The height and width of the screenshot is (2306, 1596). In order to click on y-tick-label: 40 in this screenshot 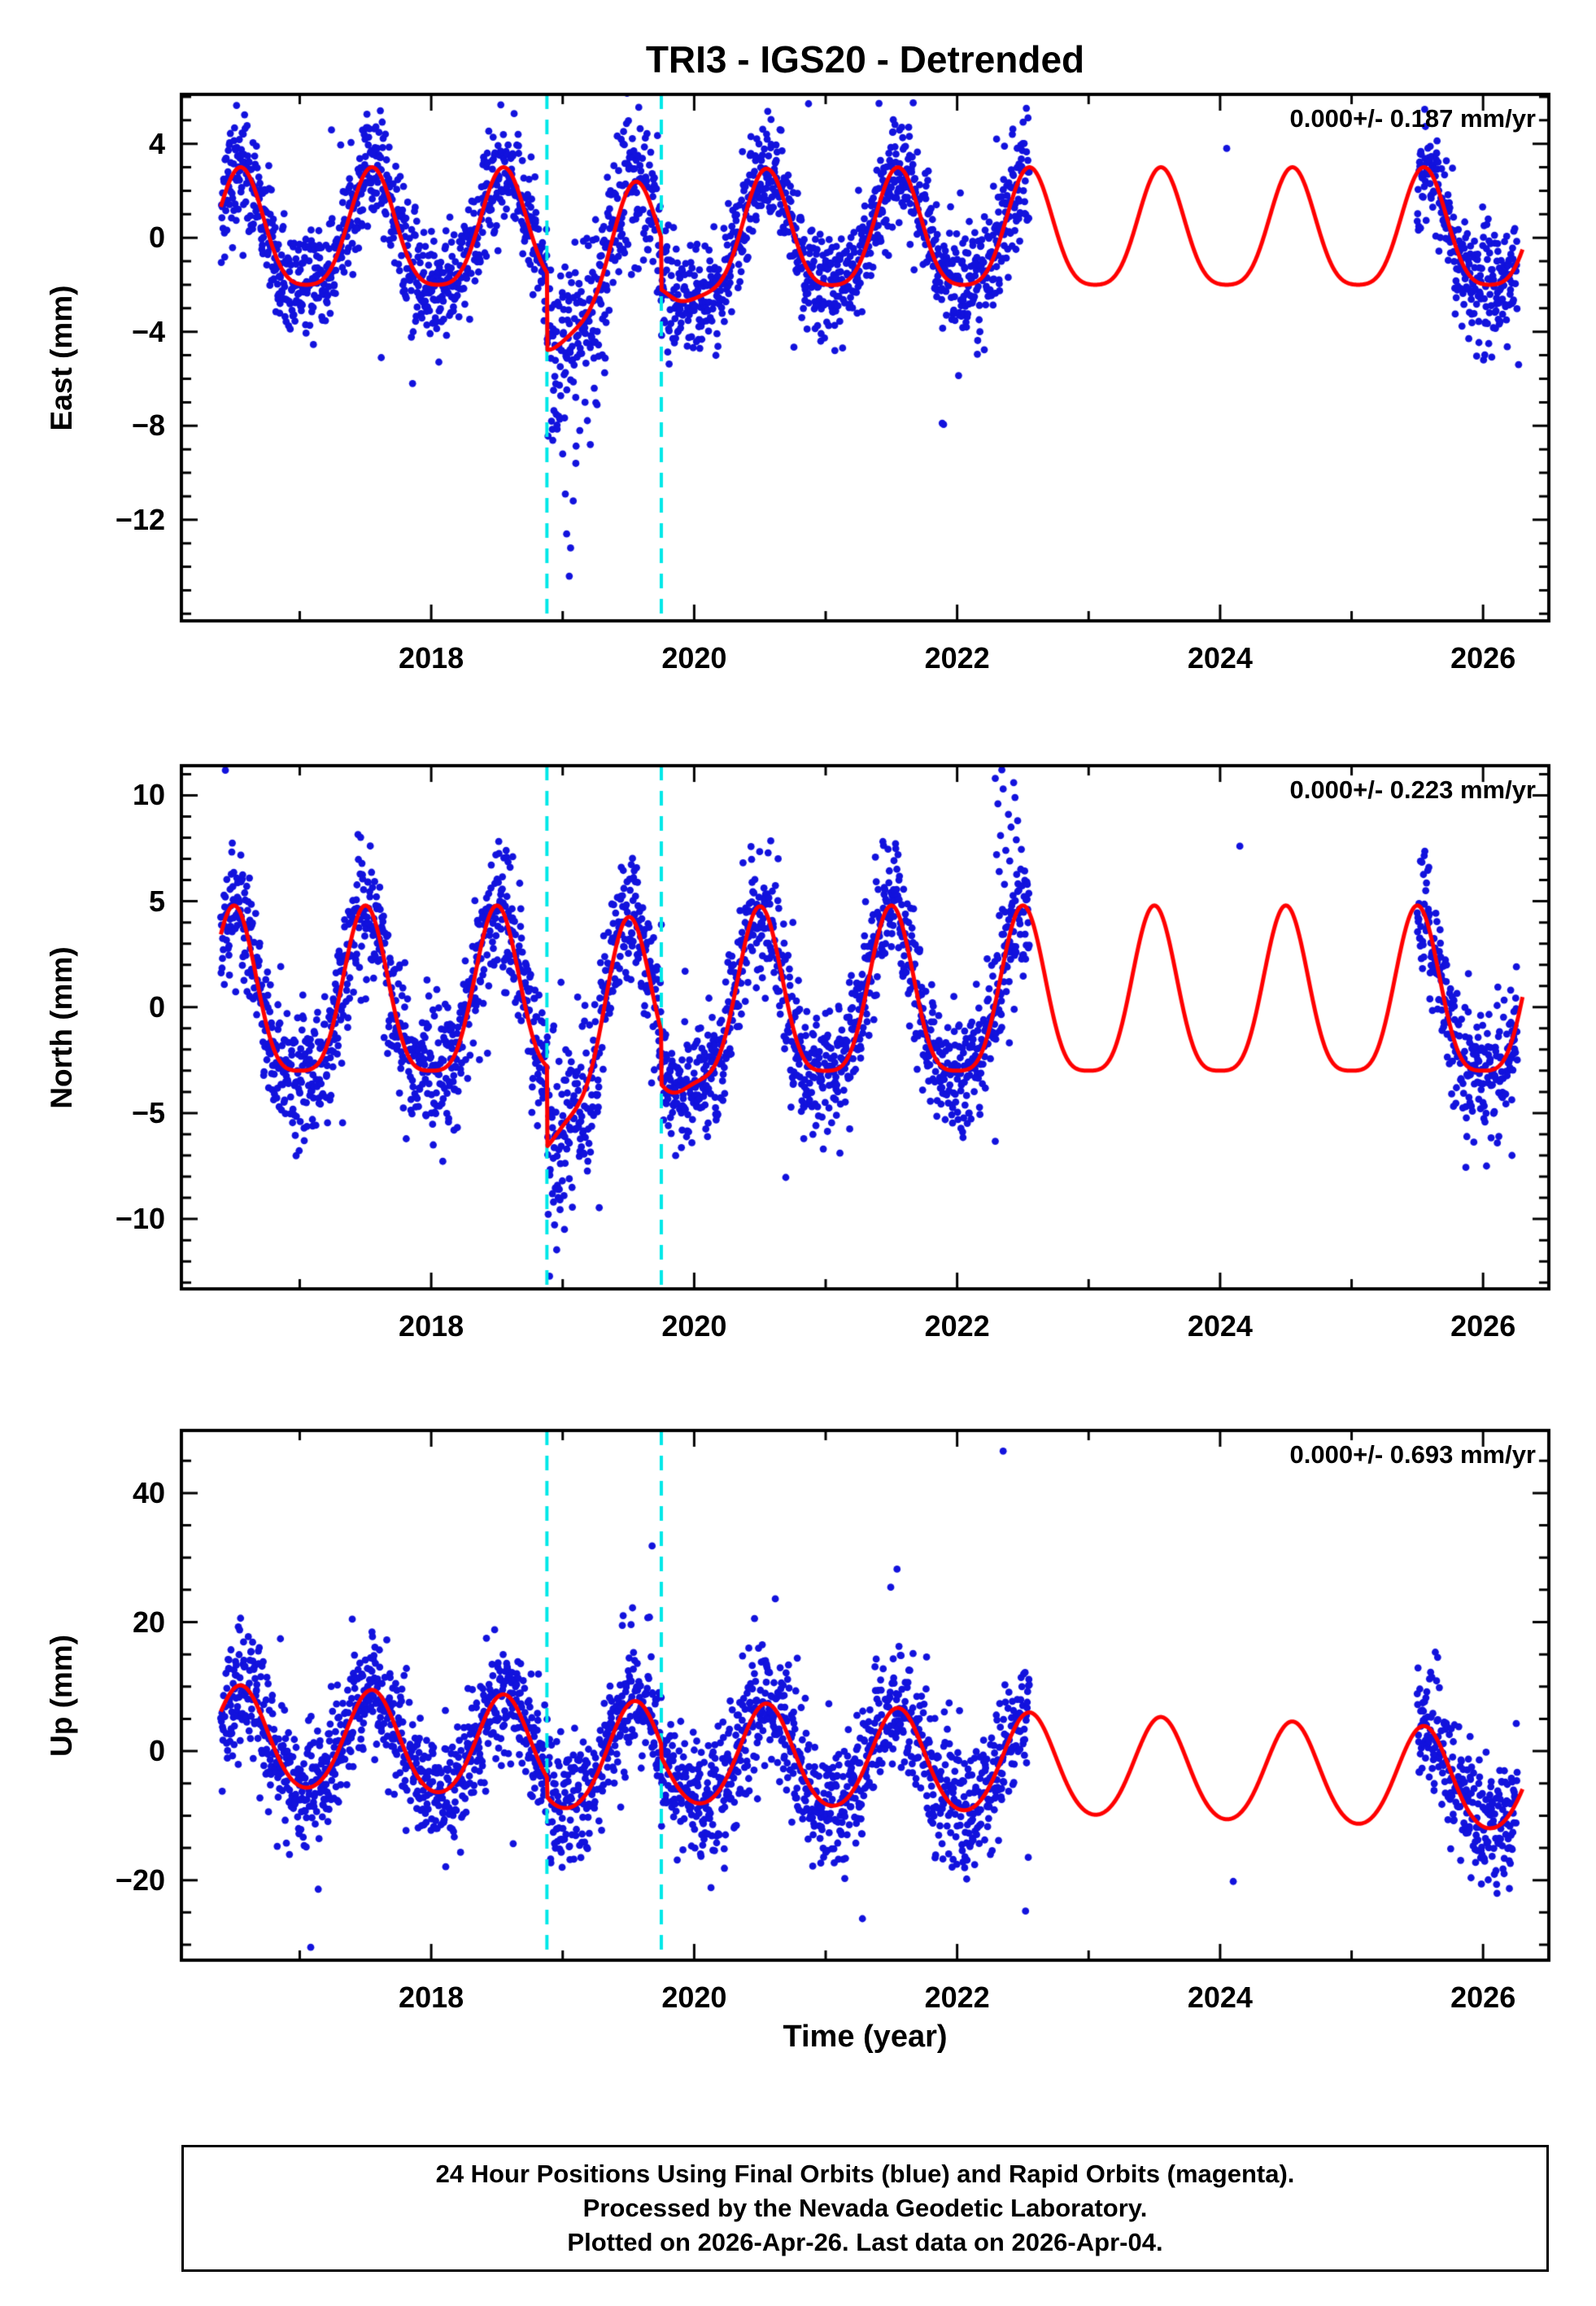, I will do `click(148, 1492)`.